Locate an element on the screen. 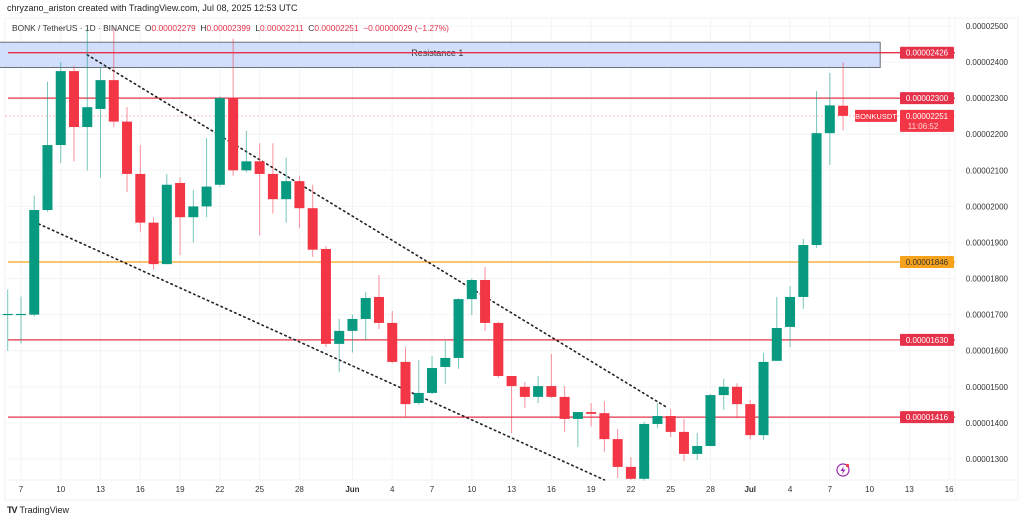 The width and height of the screenshot is (1024, 522). price-tick-label: 0.00001900 is located at coordinates (987, 242).